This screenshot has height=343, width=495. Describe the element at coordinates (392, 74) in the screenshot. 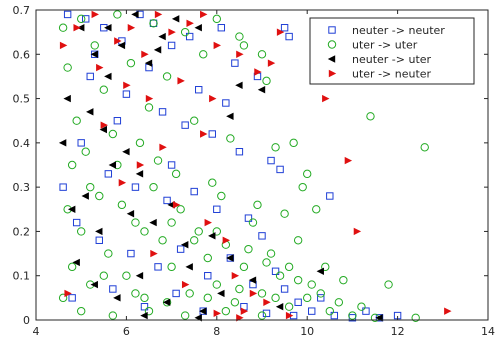

I see `legend-label: uter -> neuter` at that location.